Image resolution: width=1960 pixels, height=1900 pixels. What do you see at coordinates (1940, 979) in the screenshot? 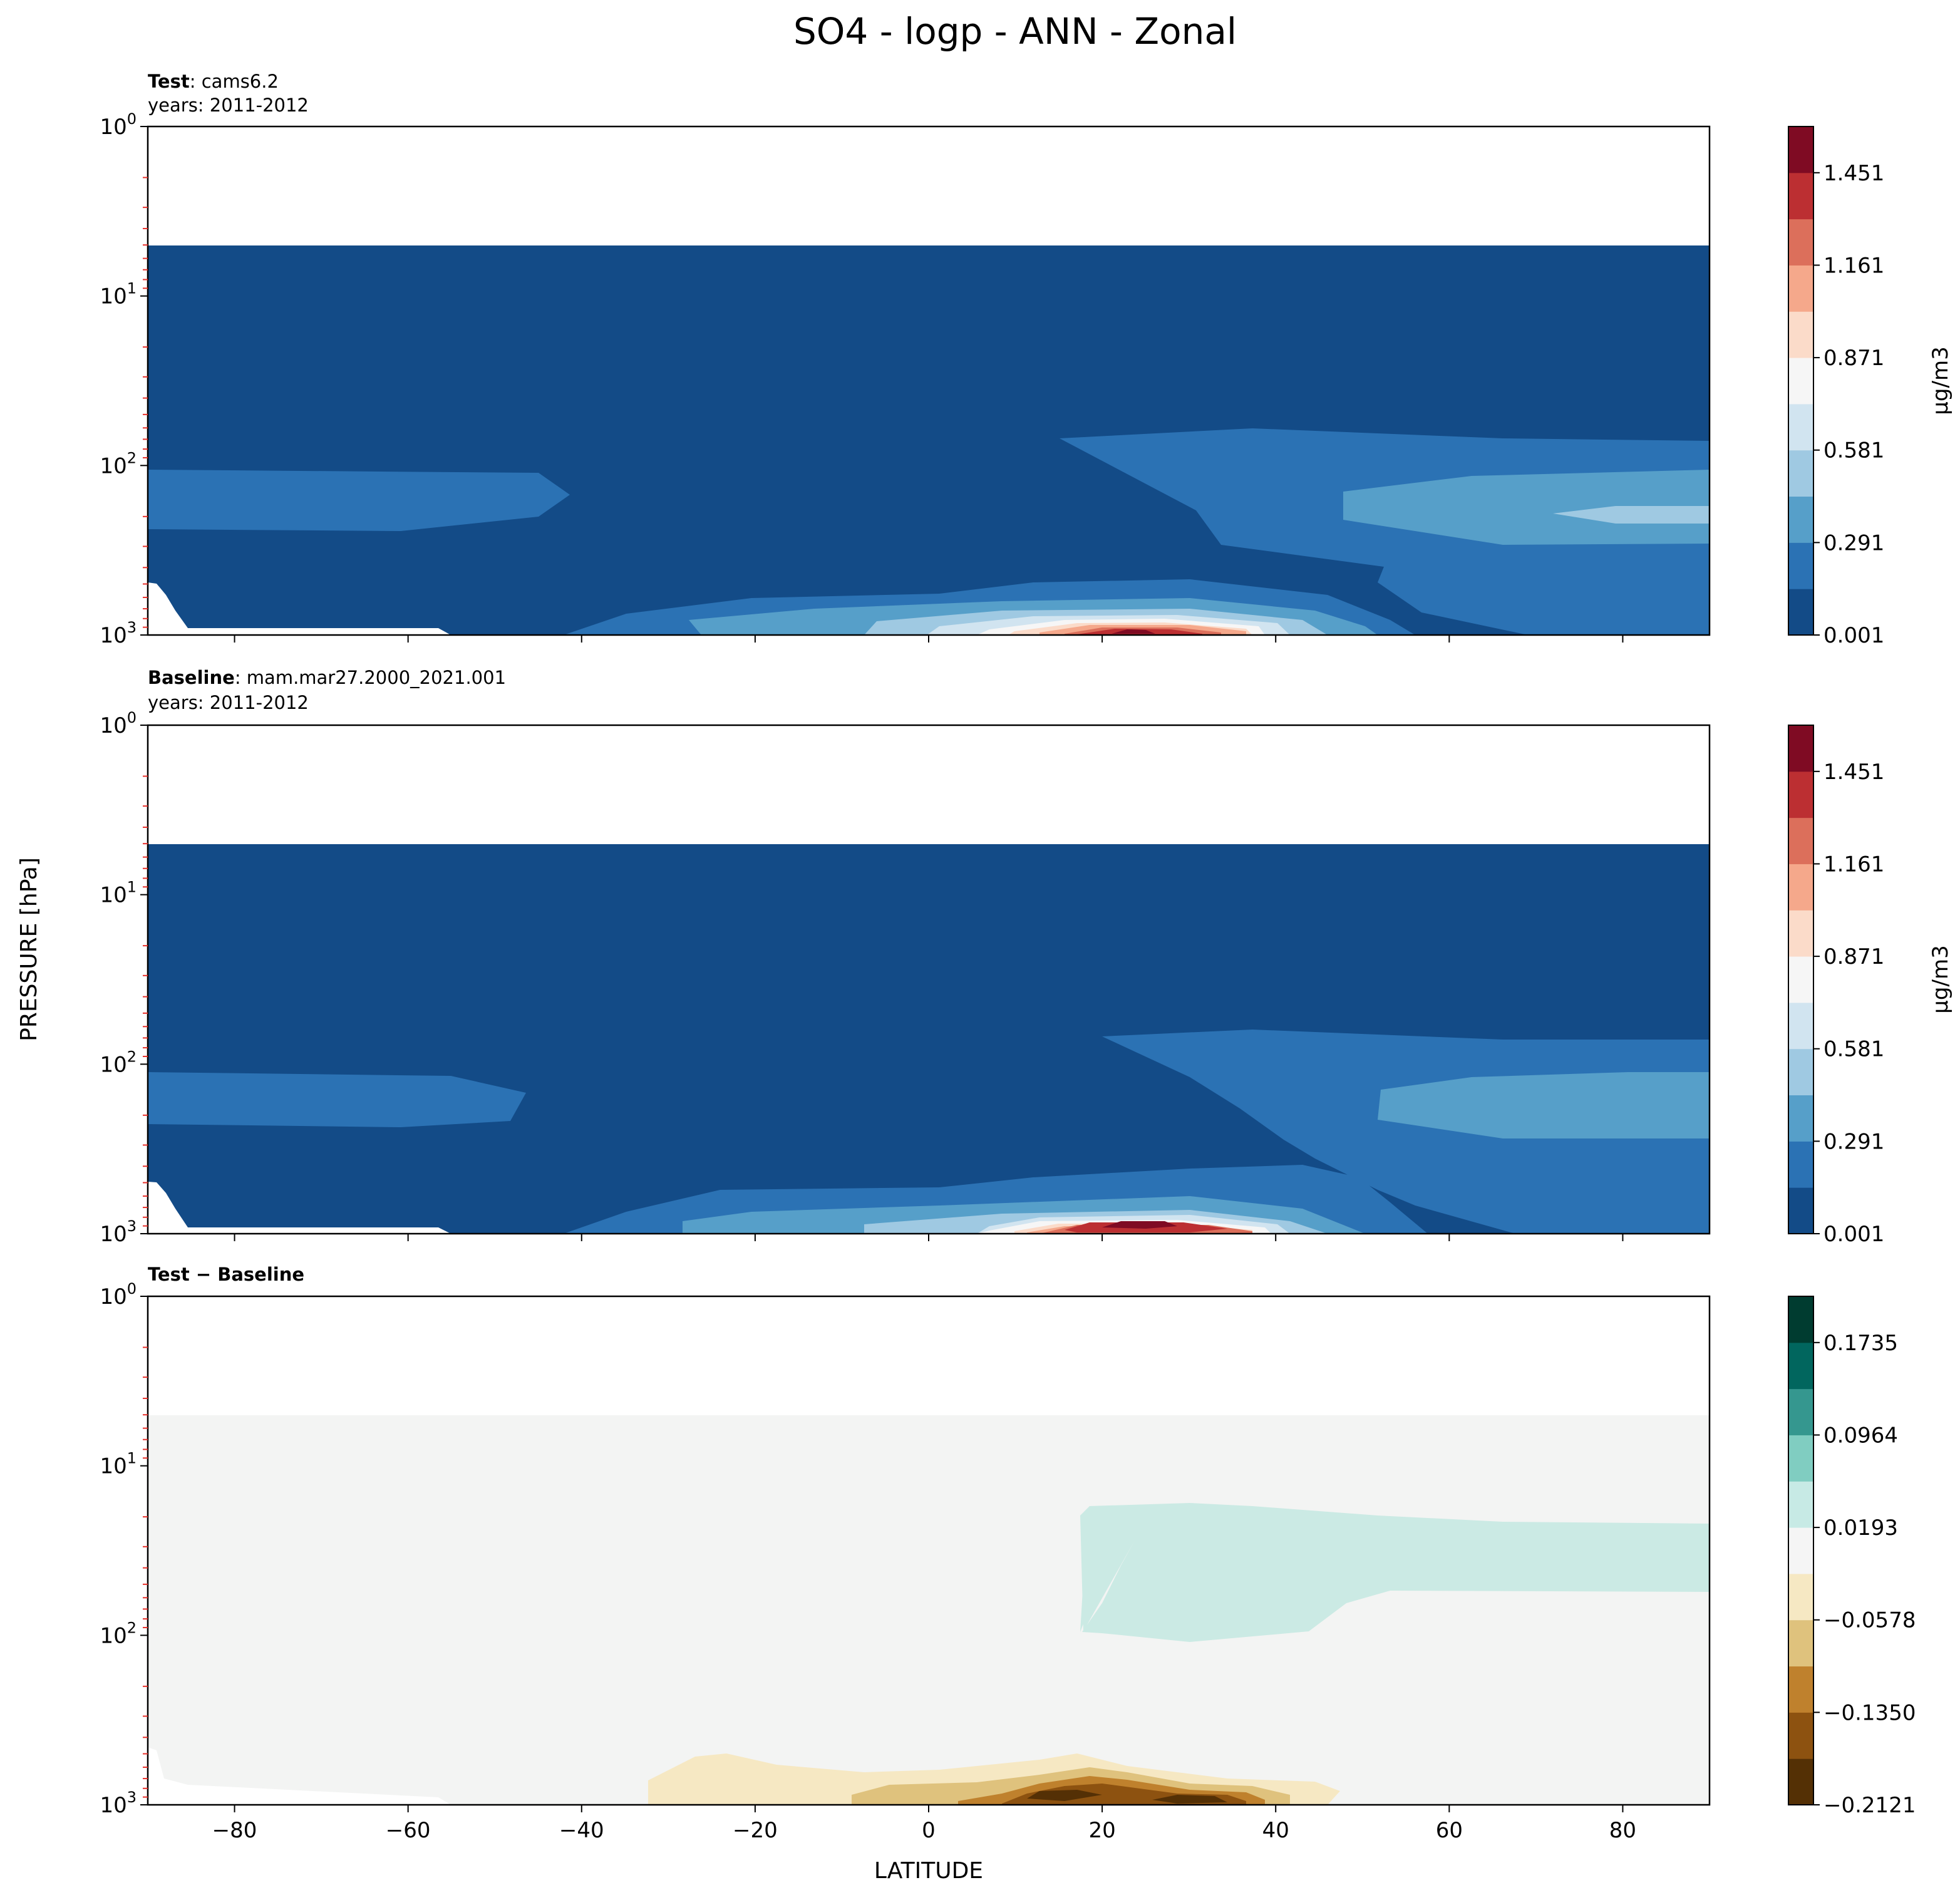
I see `colorbar-label: μg/m3` at bounding box center [1940, 979].